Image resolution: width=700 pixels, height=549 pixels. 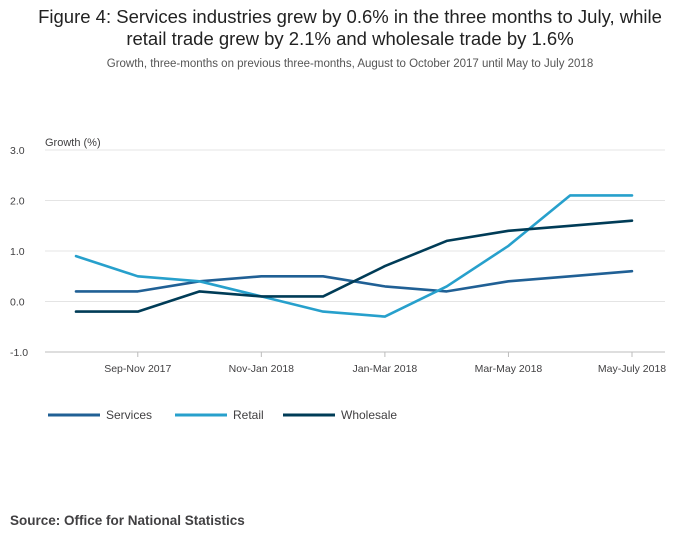 I want to click on x-tick-label: Mar-May 2018, so click(x=509, y=369).